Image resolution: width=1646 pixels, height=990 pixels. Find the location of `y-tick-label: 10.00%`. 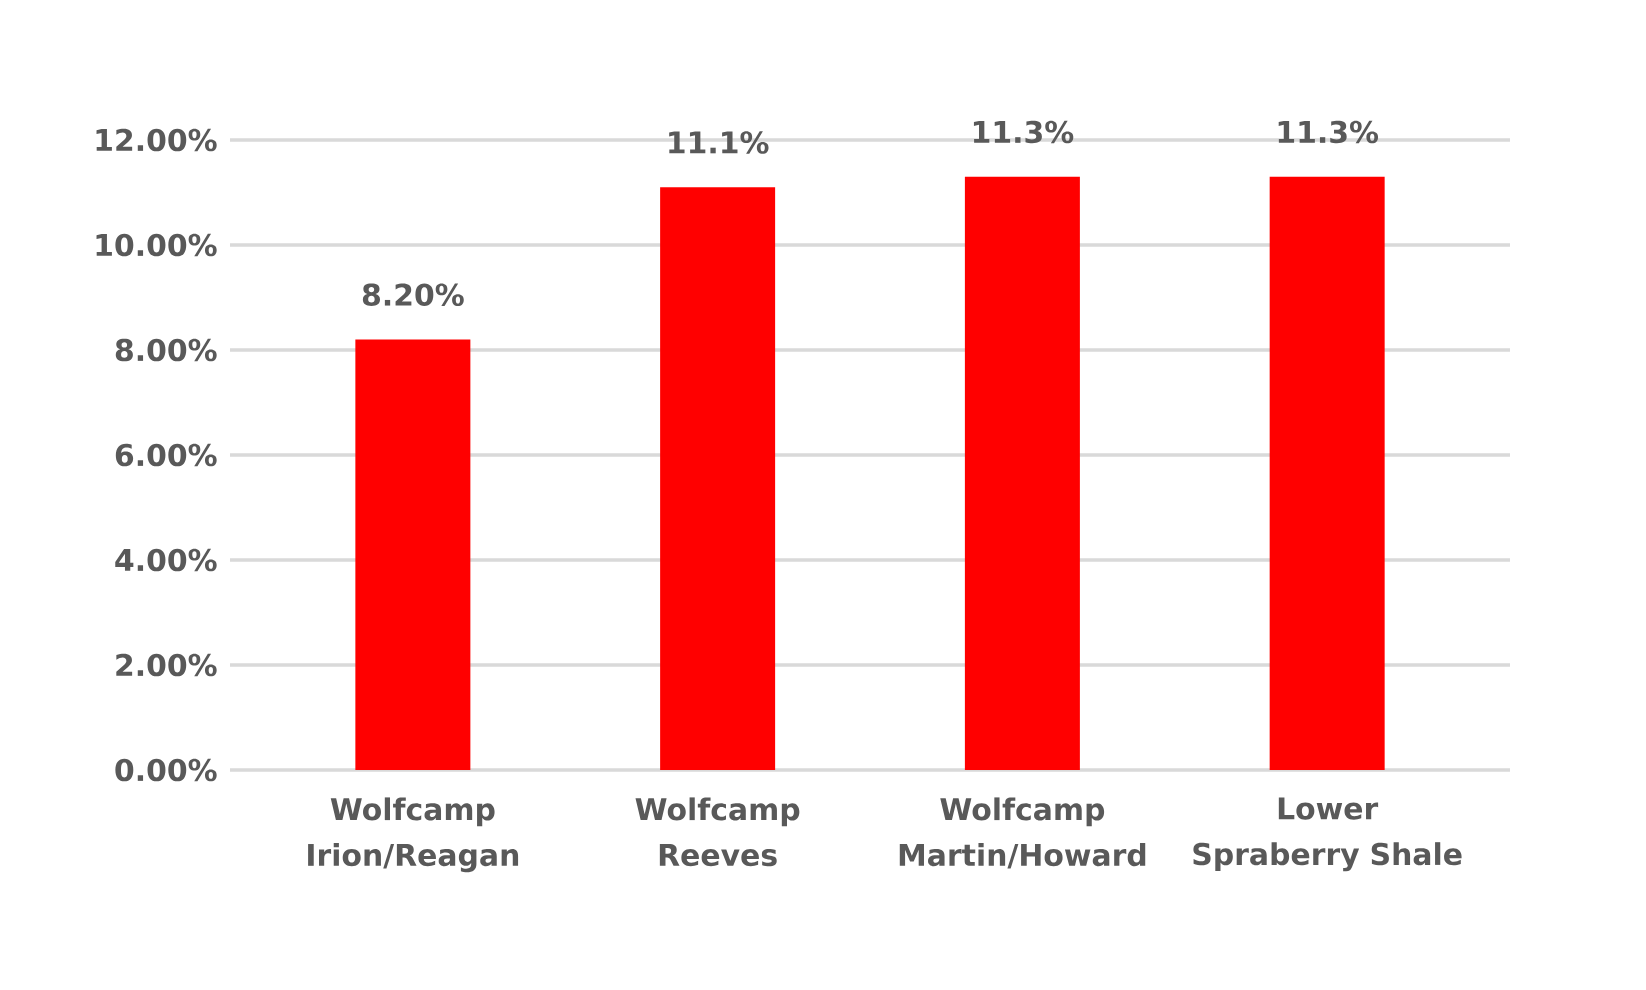

y-tick-label: 10.00% is located at coordinates (156, 245).